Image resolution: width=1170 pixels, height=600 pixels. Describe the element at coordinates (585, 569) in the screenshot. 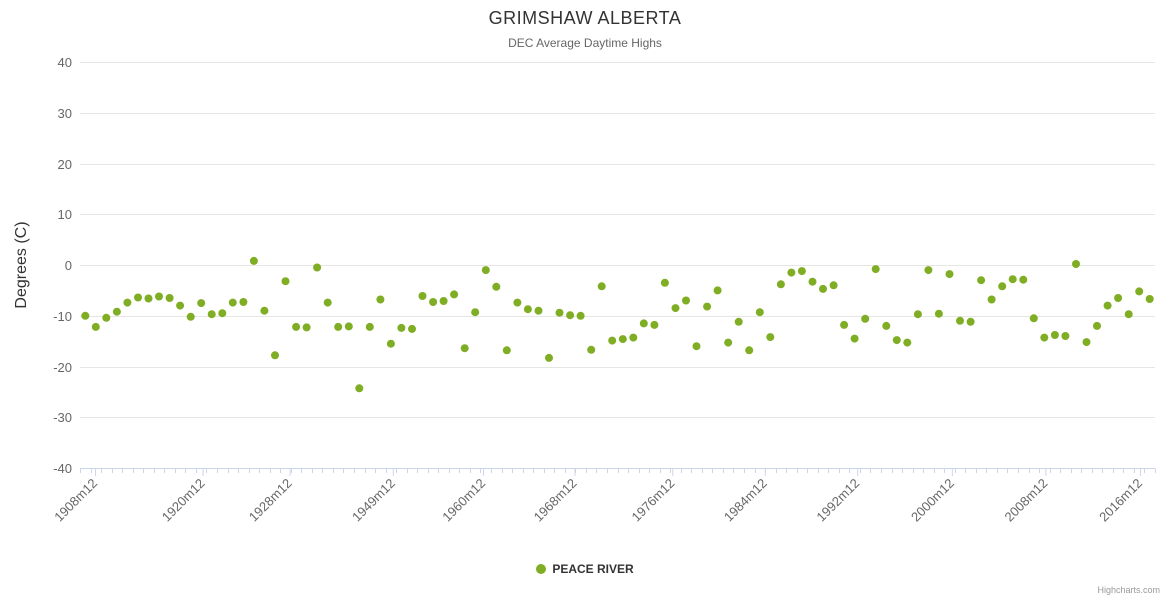

I see `legend-item-peace-river: PEACE RIVER` at that location.